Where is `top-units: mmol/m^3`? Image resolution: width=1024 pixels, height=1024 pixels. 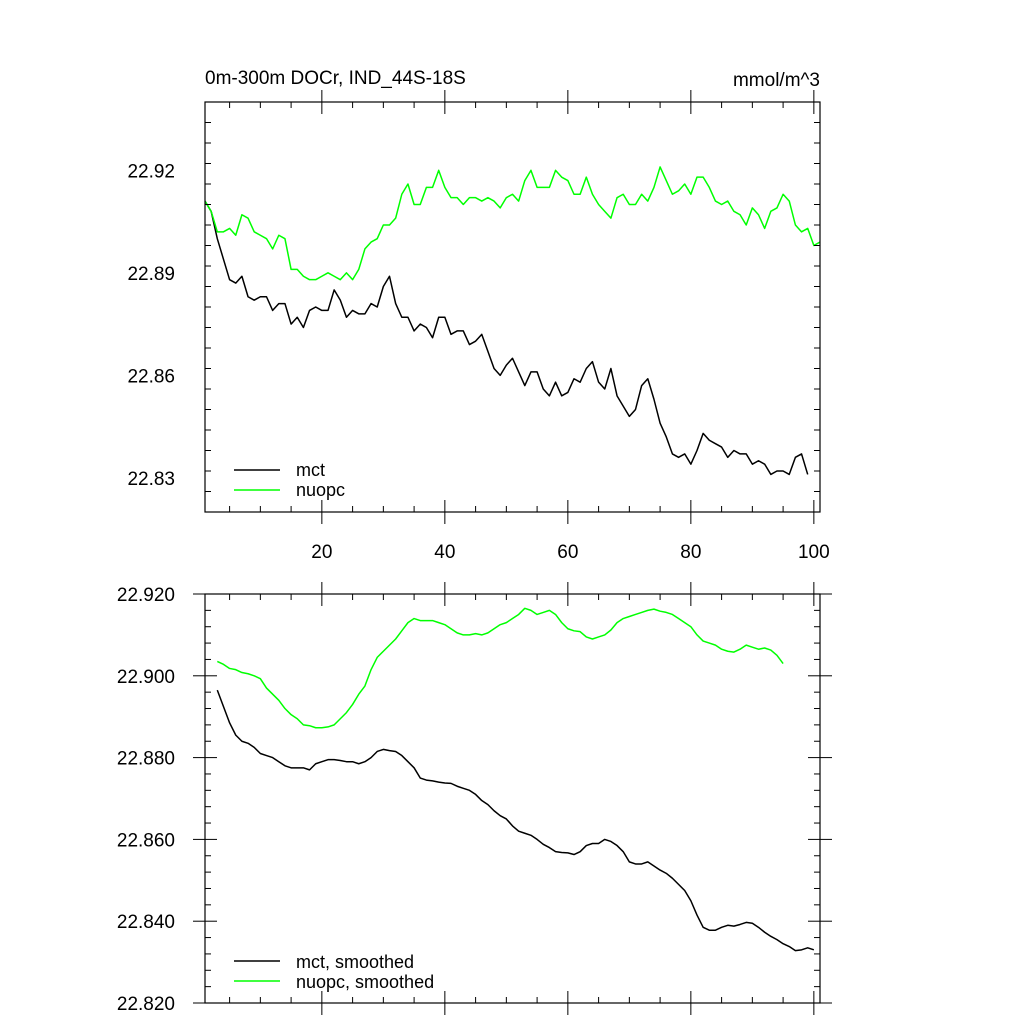
top-units: mmol/m^3 is located at coordinates (776, 80).